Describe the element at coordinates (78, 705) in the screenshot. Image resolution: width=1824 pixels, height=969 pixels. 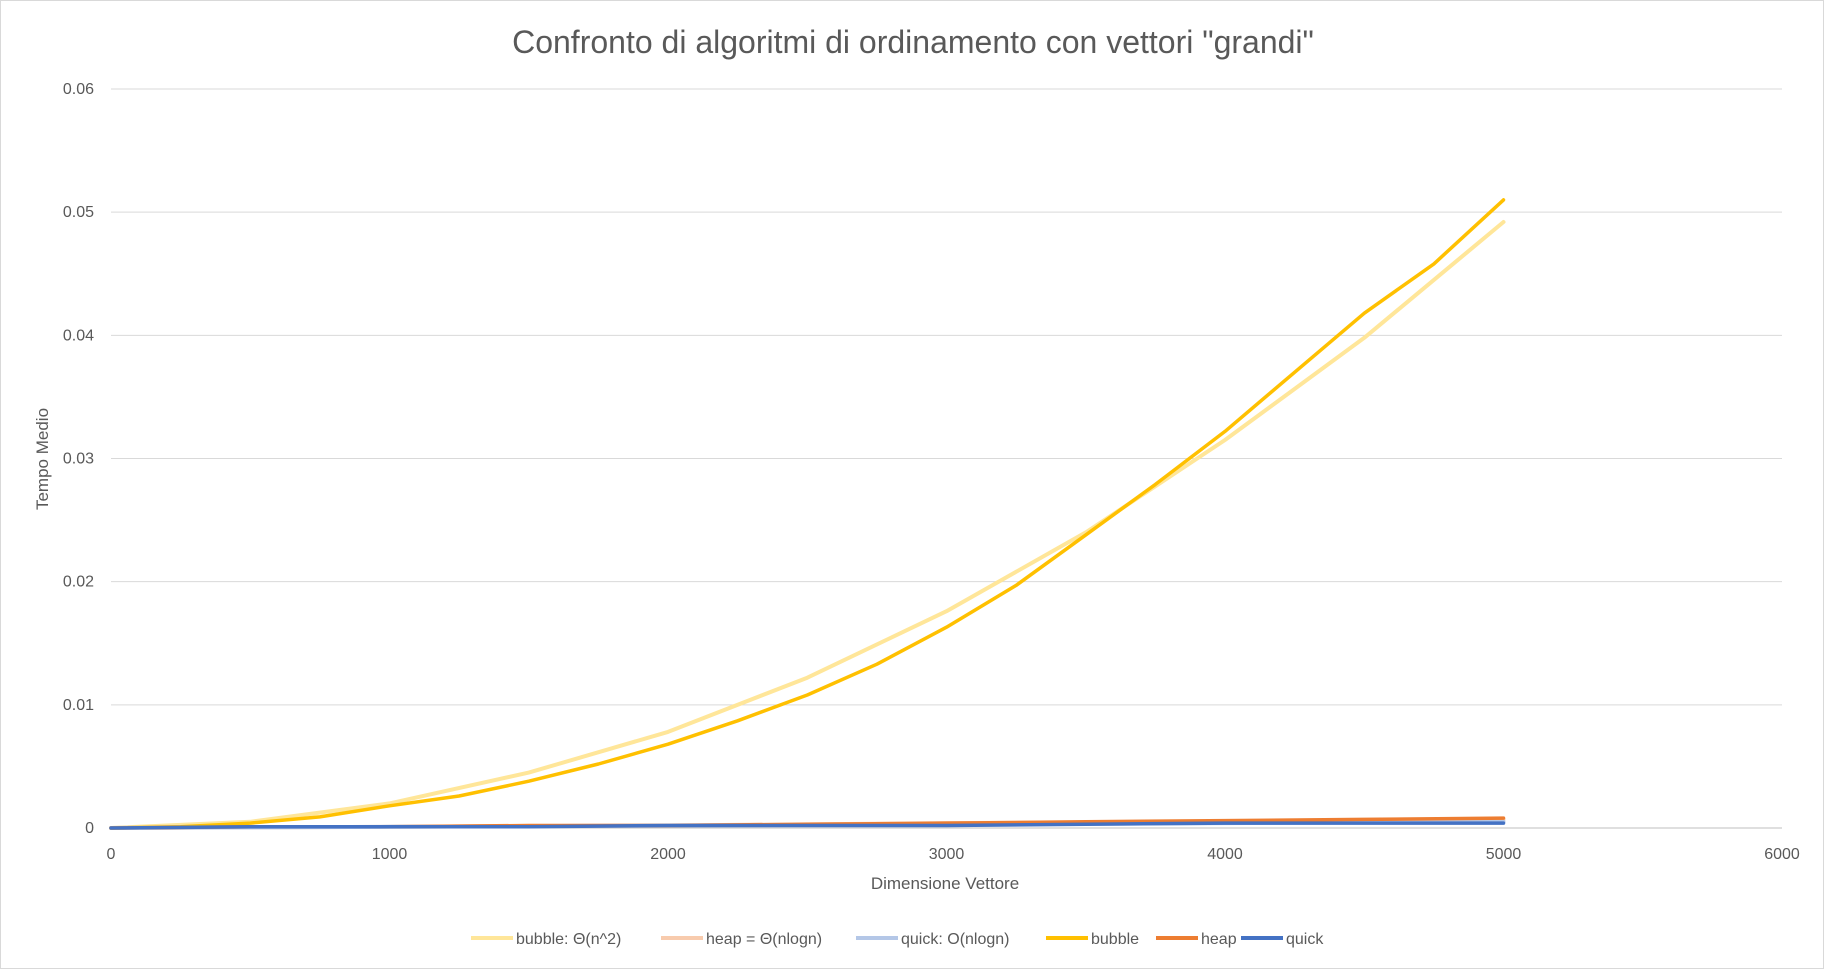
I see `y-tick-label: 0.01` at that location.